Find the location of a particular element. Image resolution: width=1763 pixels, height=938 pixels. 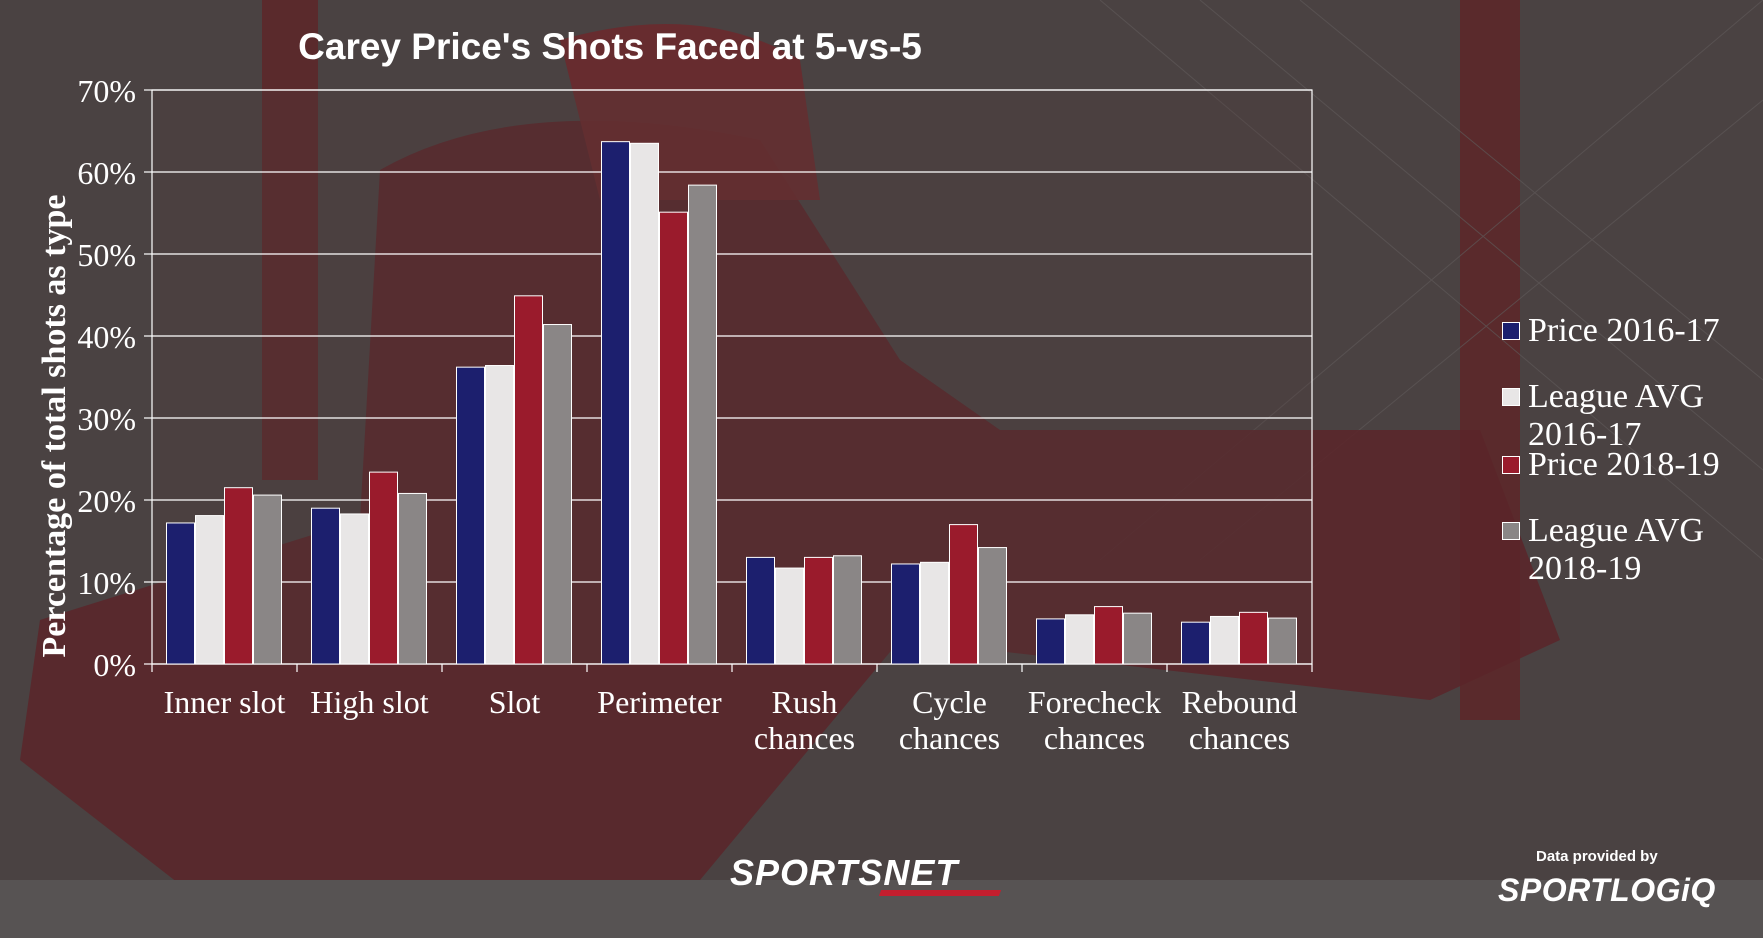

legend-item-price-2018-19: Price 2018-19 is located at coordinates (1629, 479).